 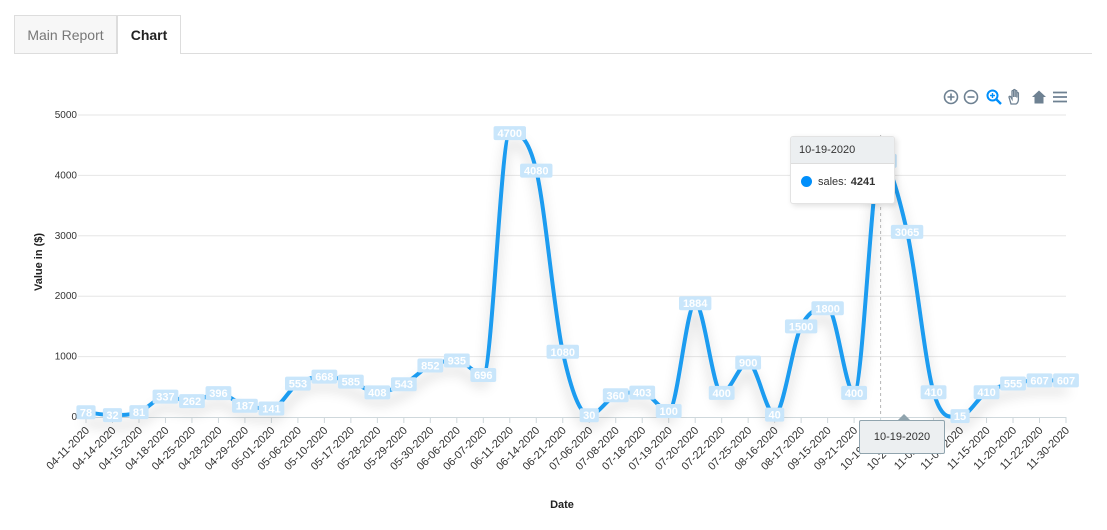 I want to click on data-label-text: 696, so click(x=483, y=376).